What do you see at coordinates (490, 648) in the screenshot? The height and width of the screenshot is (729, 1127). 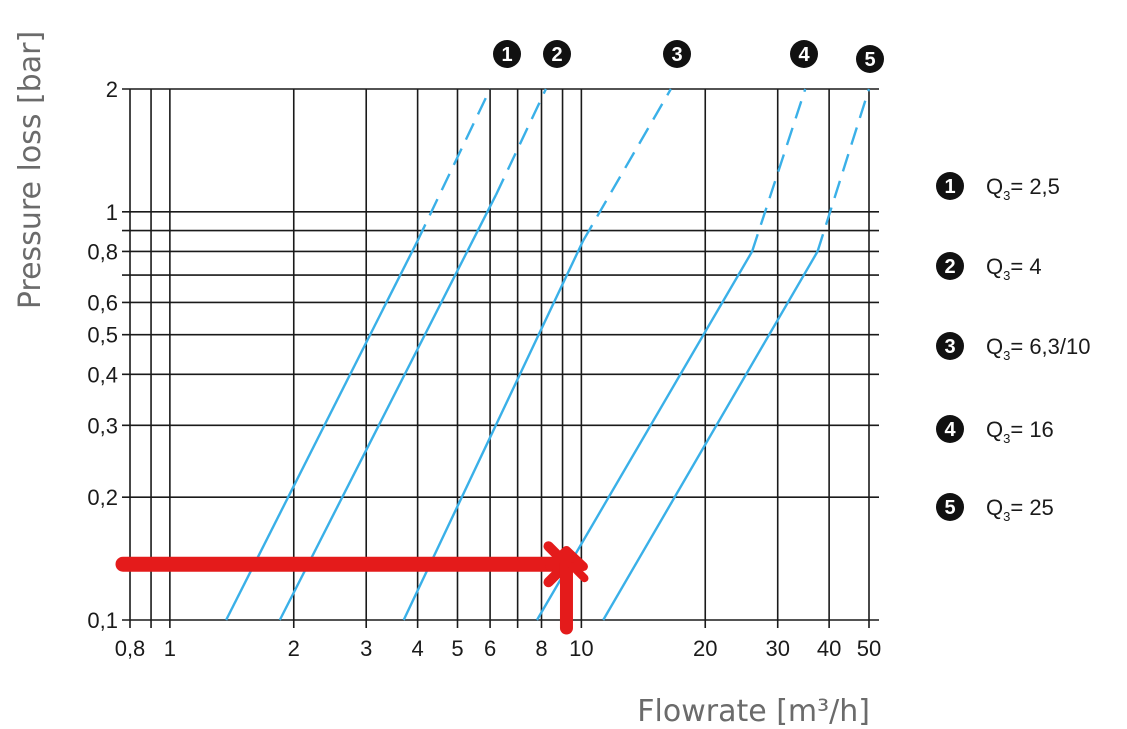 I see `x-tick-label: 6` at bounding box center [490, 648].